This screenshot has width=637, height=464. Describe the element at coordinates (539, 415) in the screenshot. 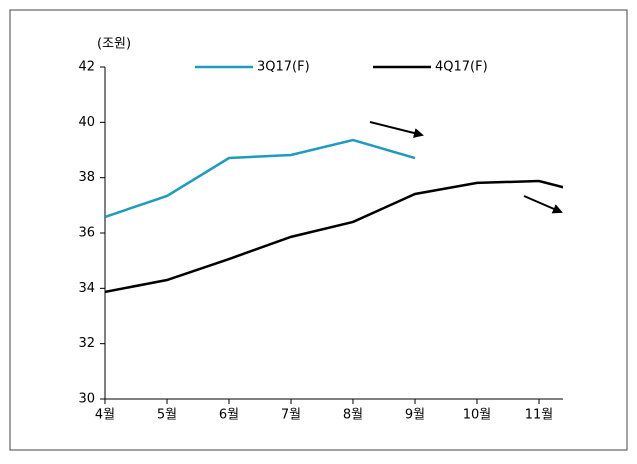

I see `x-tick-label: 11월` at that location.